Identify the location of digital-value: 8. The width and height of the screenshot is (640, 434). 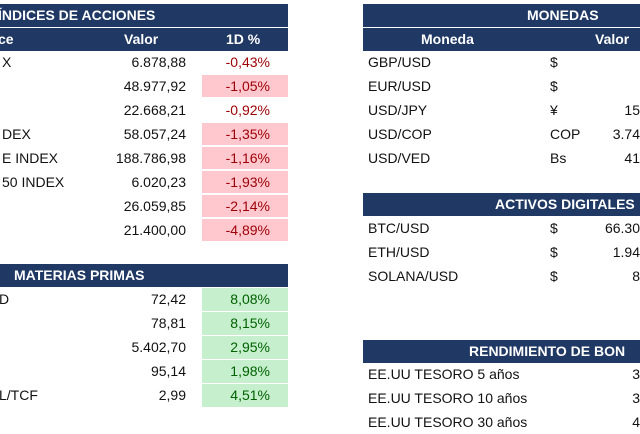
(636, 276).